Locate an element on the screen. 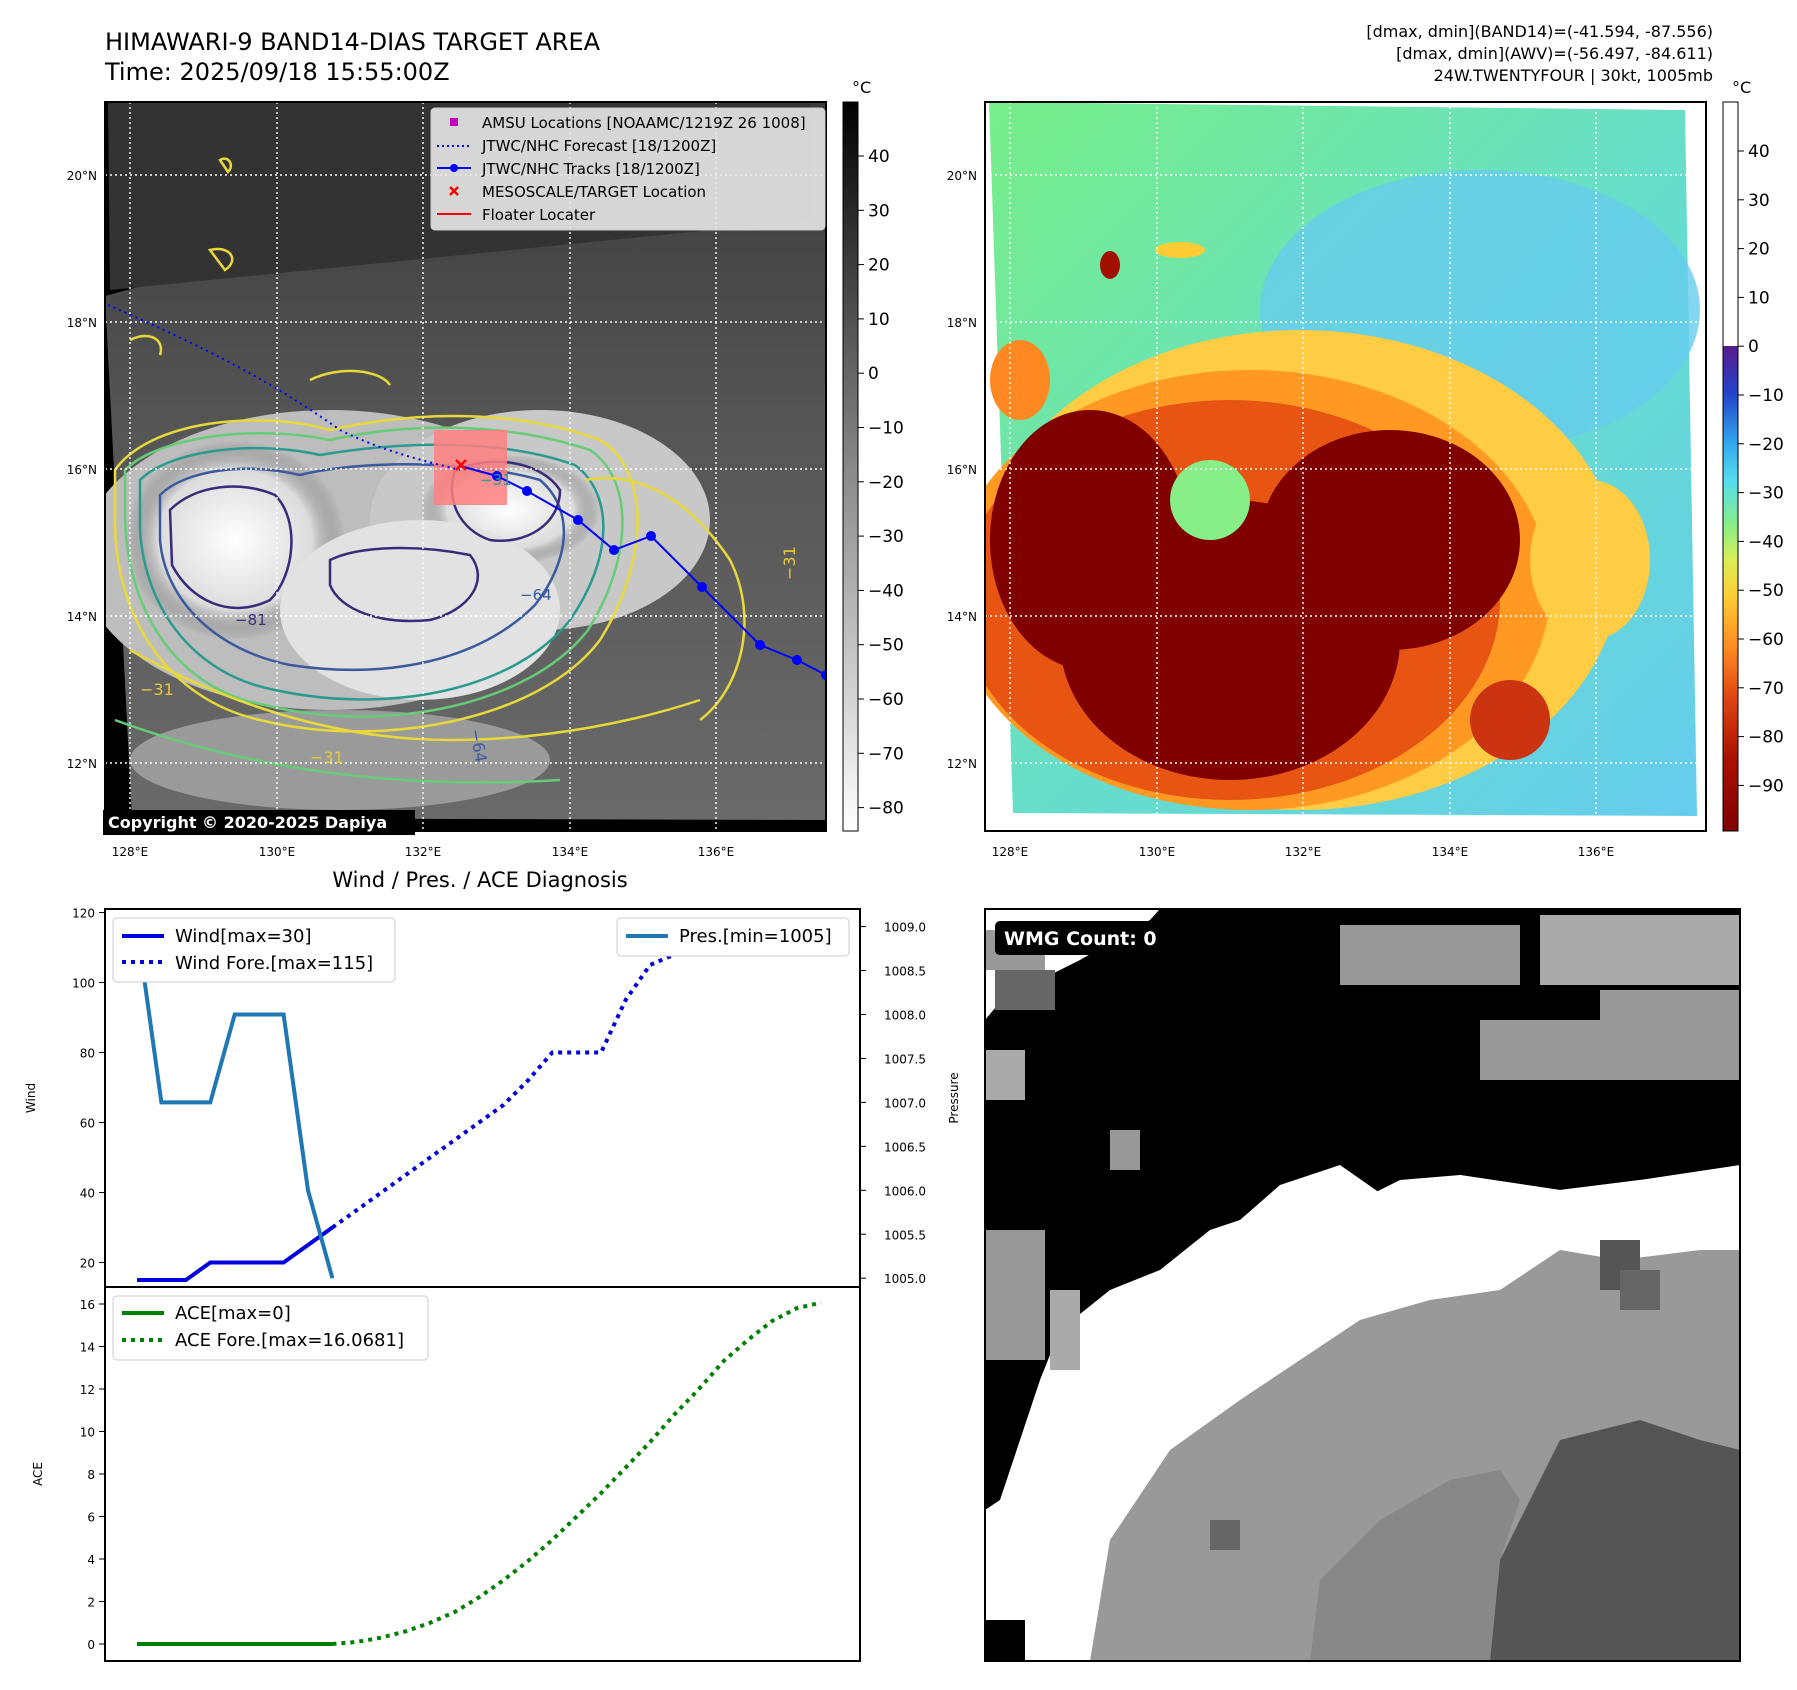  target-x-icon is located at coordinates (454, 191).